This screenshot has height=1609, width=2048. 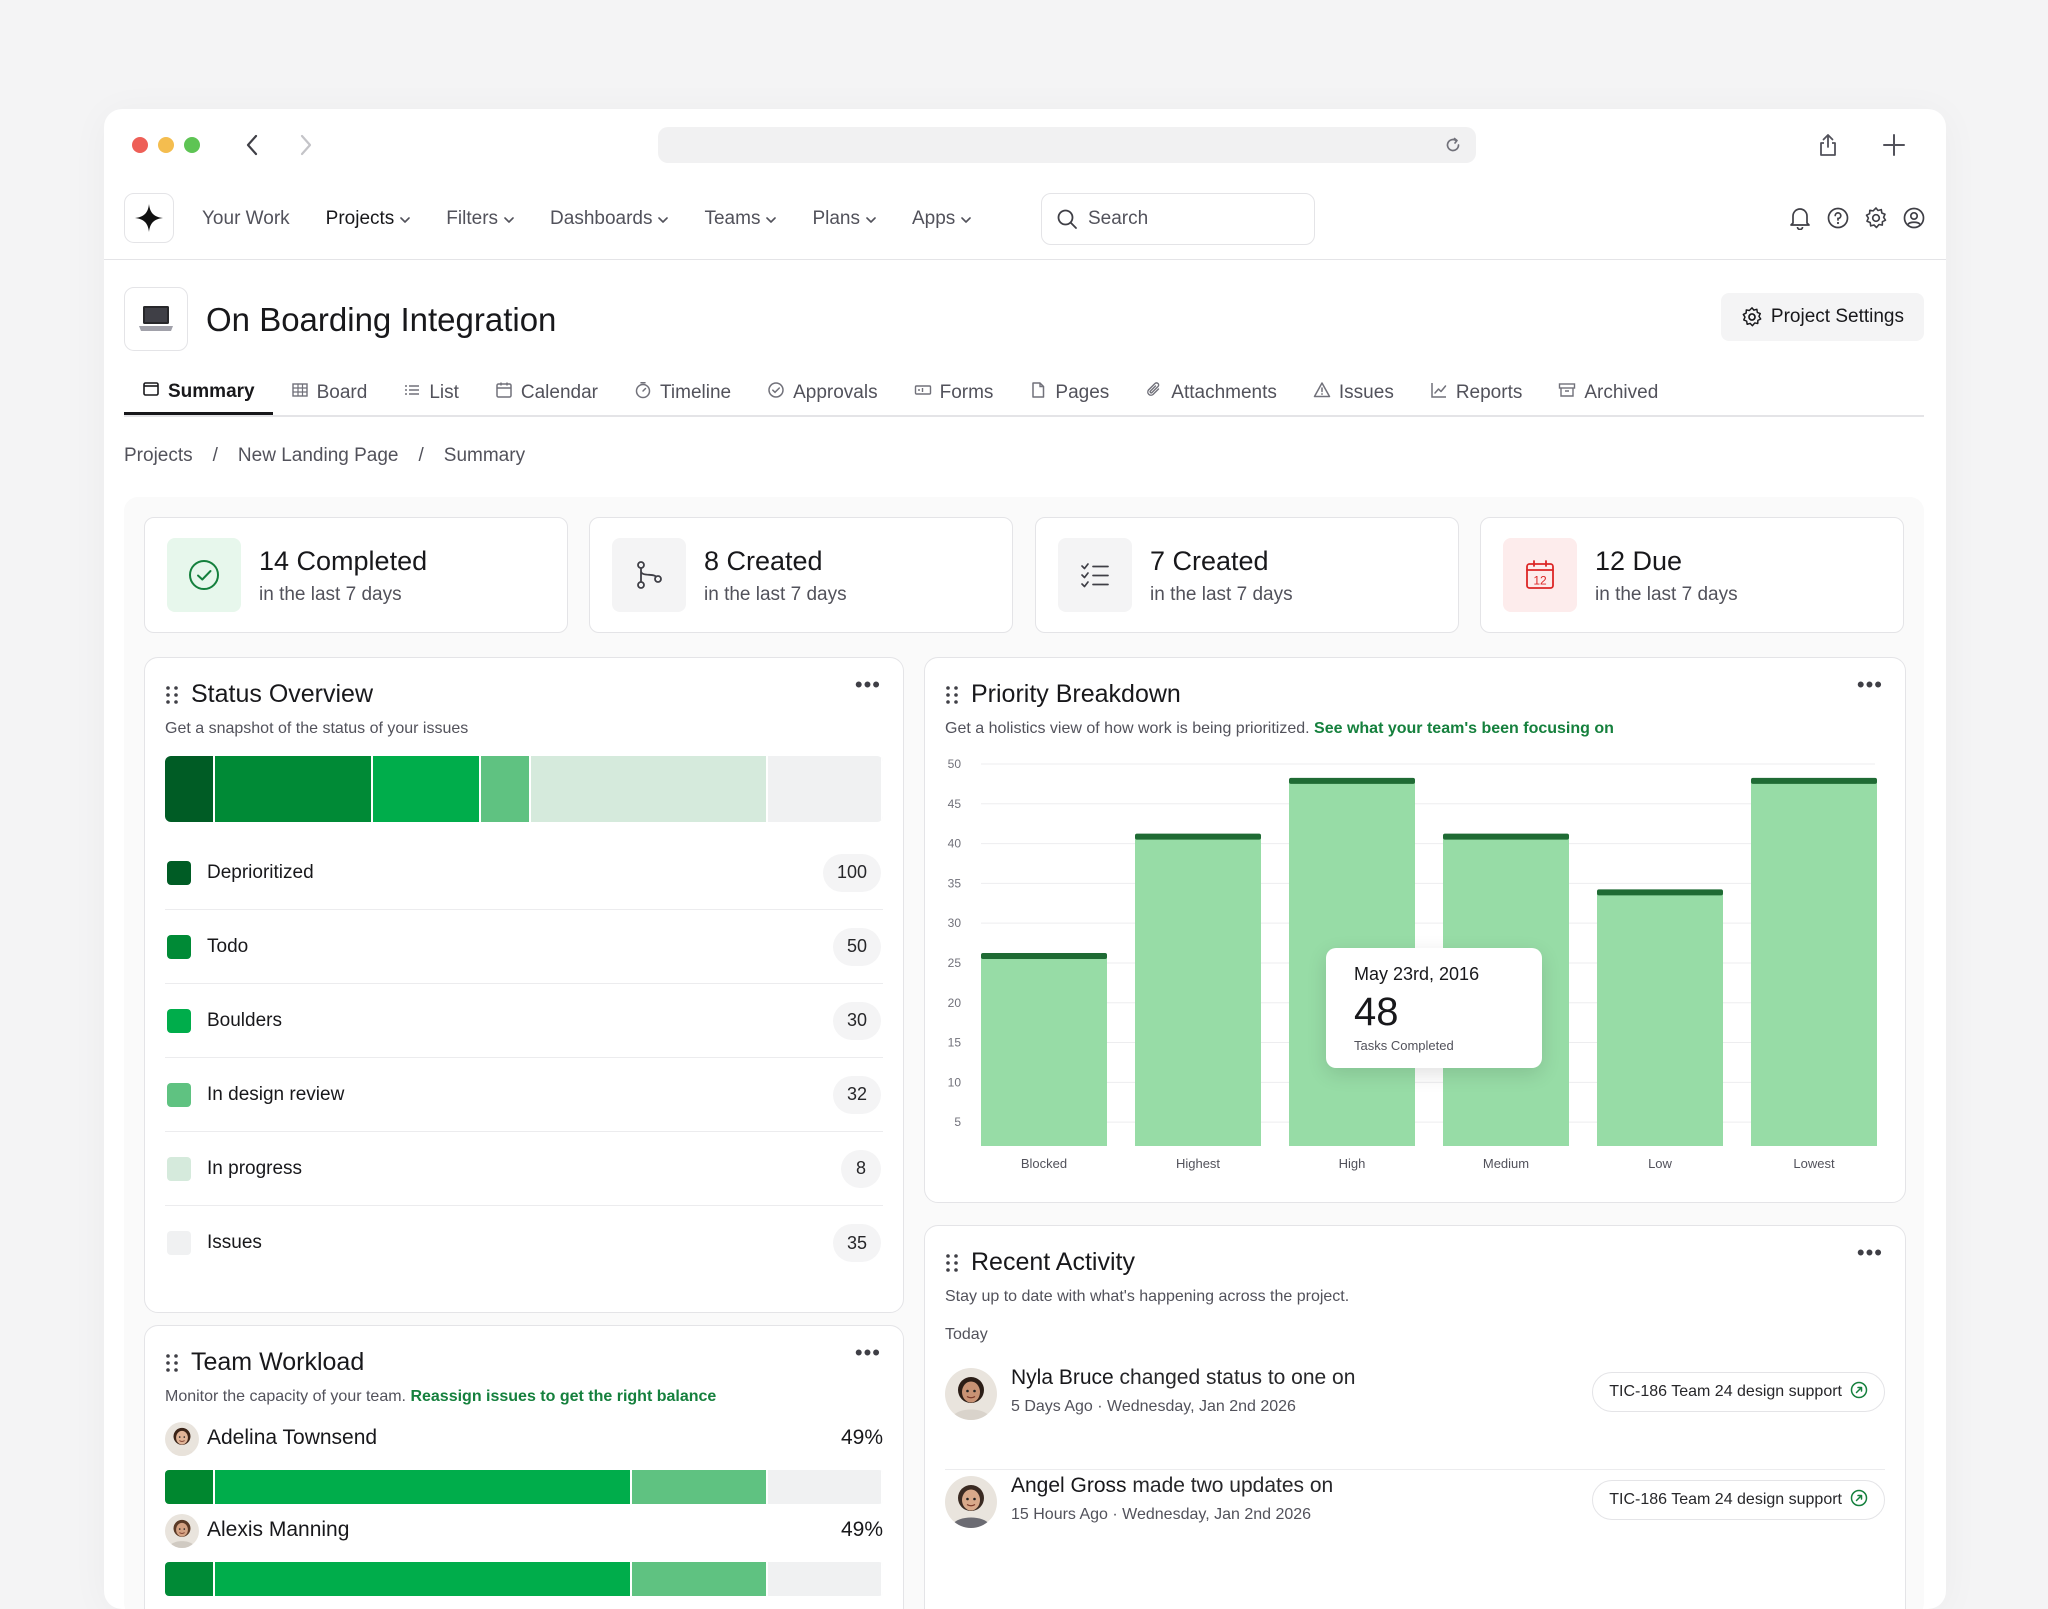 What do you see at coordinates (149, 218) in the screenshot?
I see `app-logo` at bounding box center [149, 218].